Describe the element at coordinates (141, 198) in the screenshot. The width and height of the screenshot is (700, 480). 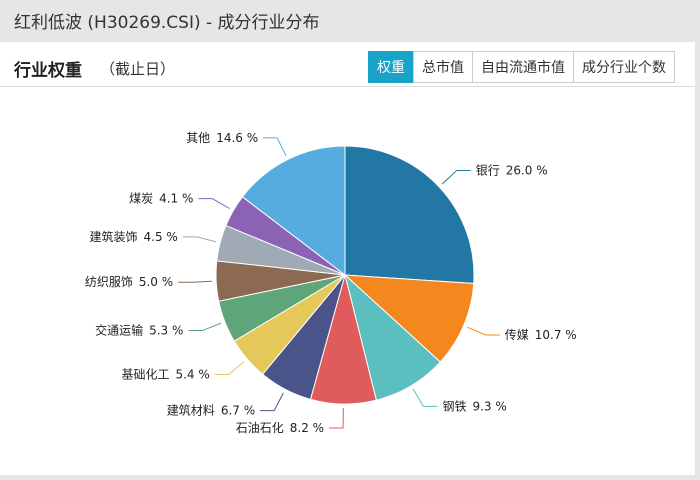
I see `category-label: 煤炭` at that location.